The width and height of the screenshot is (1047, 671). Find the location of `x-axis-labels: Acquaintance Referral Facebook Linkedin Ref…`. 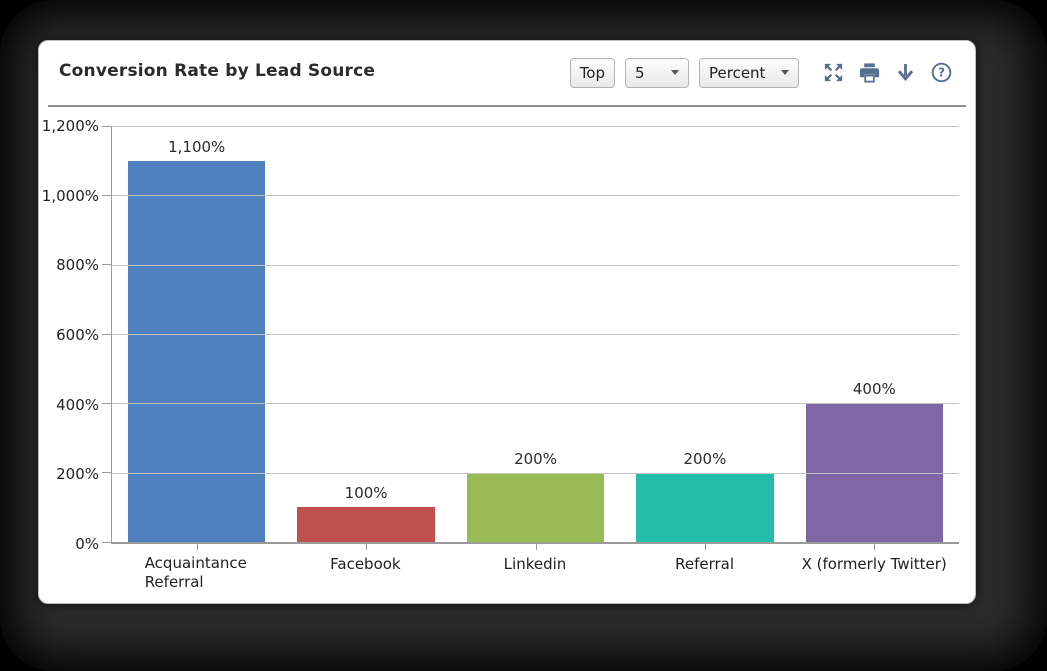

x-axis-labels: Acquaintance Referral Facebook Linkedin Ref… is located at coordinates (535, 573).